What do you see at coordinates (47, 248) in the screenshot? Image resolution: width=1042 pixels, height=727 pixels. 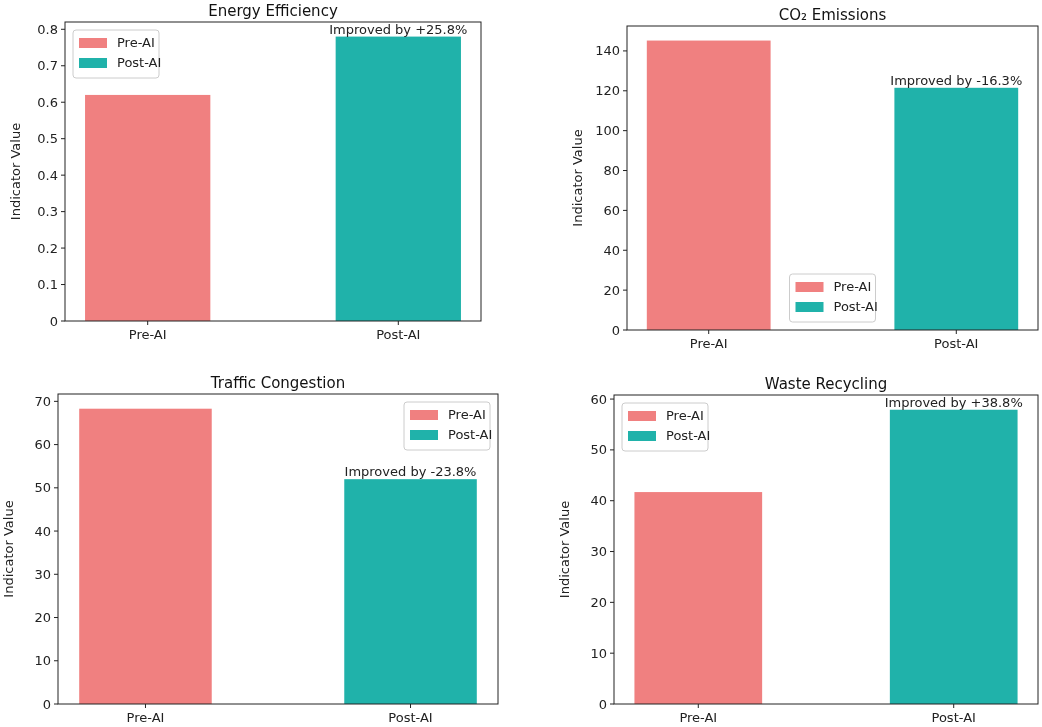 I see `y-tick-label: 0.2` at bounding box center [47, 248].